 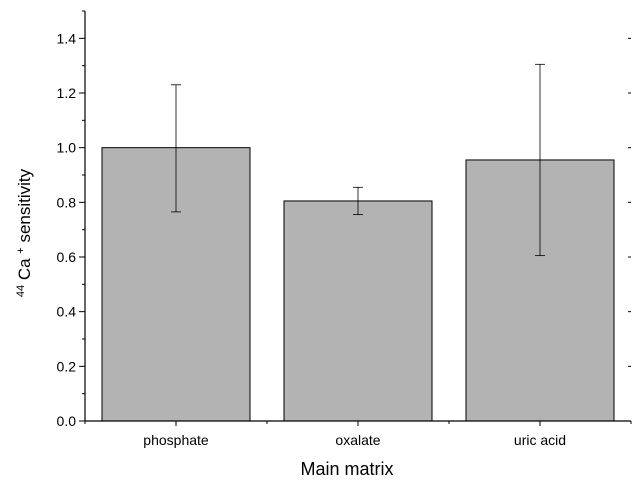 I want to click on y-tick-label-0.8: 0.8, so click(x=67, y=202).